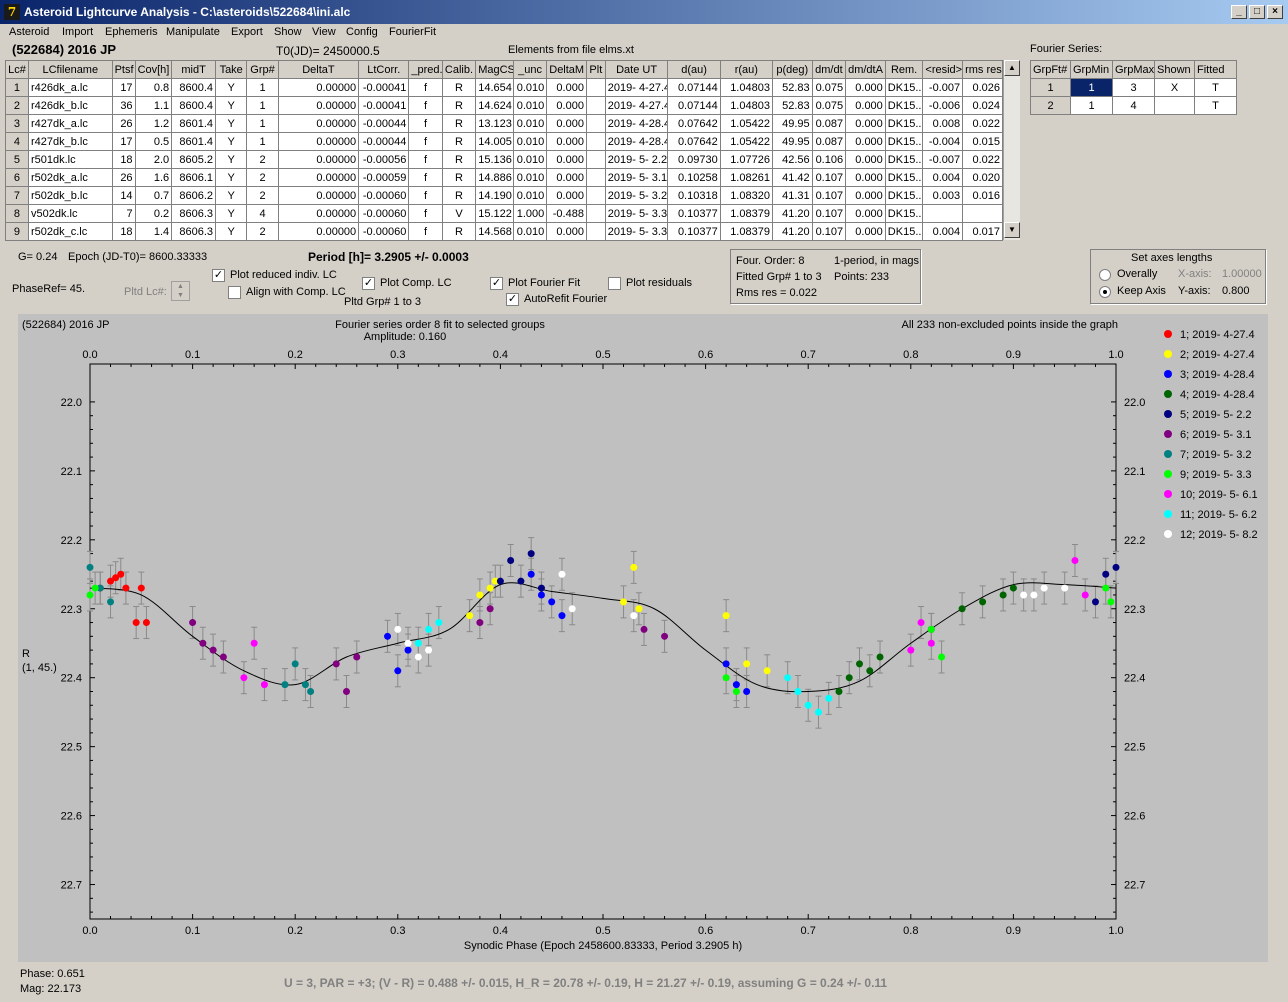 The width and height of the screenshot is (1288, 1002). I want to click on column-header: DeltaT, so click(318, 69).